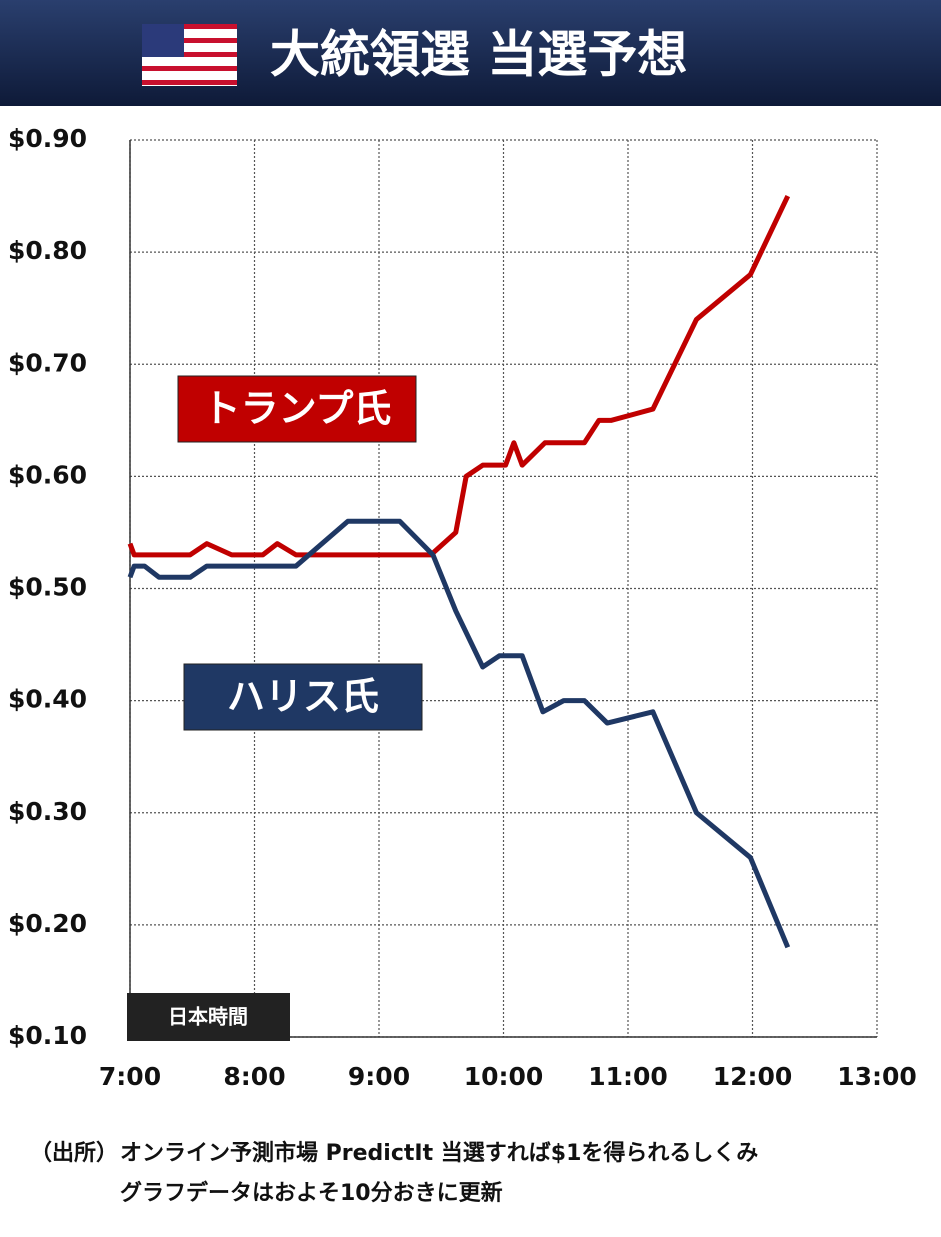  I want to click on x-tick-label: 13:00, so click(877, 1076).